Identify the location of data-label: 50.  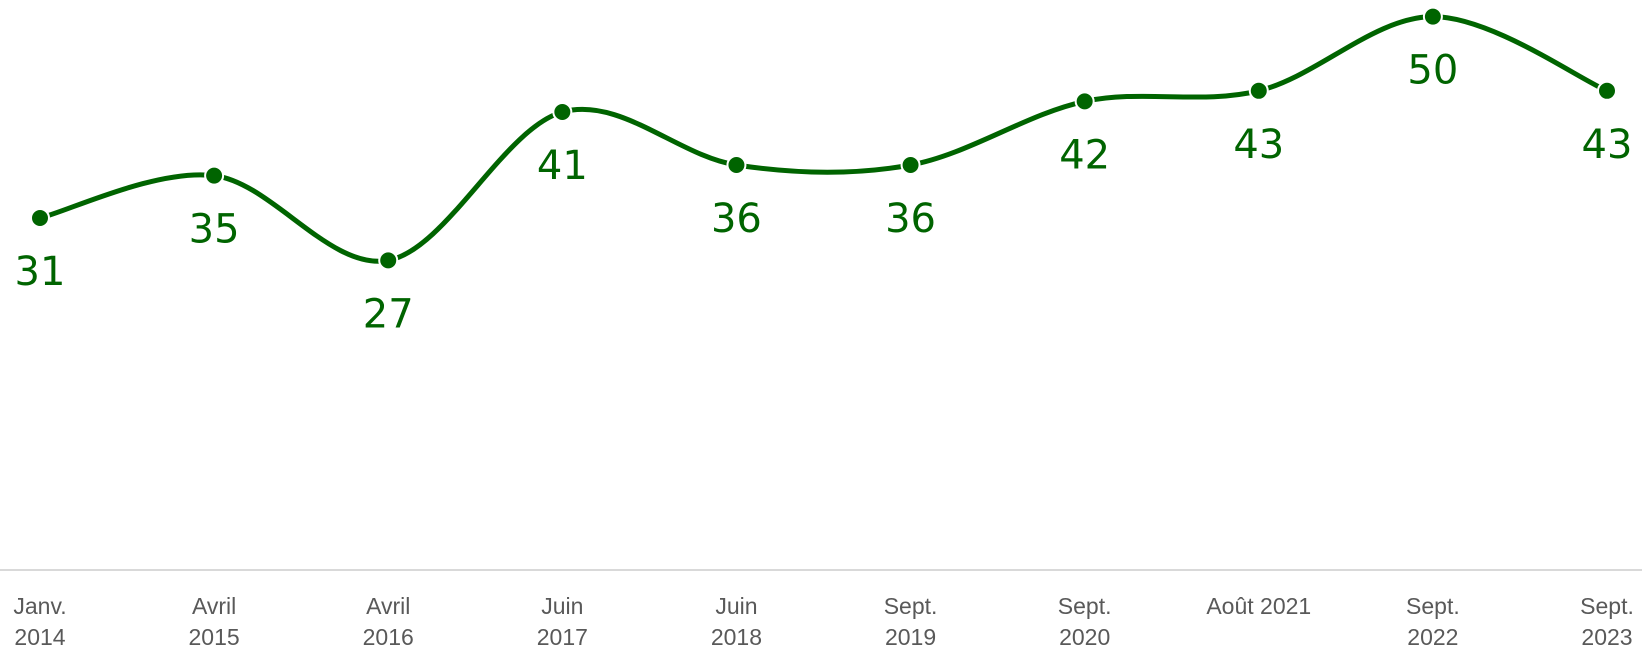
(1432, 71).